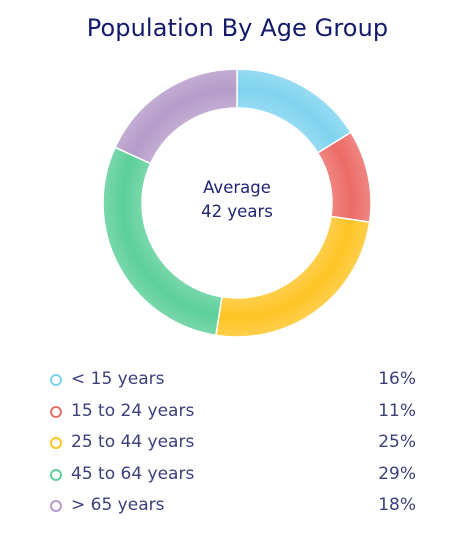 The height and width of the screenshot is (541, 475). I want to click on legend-item: 25 to 44 years 25%, so click(233, 448).